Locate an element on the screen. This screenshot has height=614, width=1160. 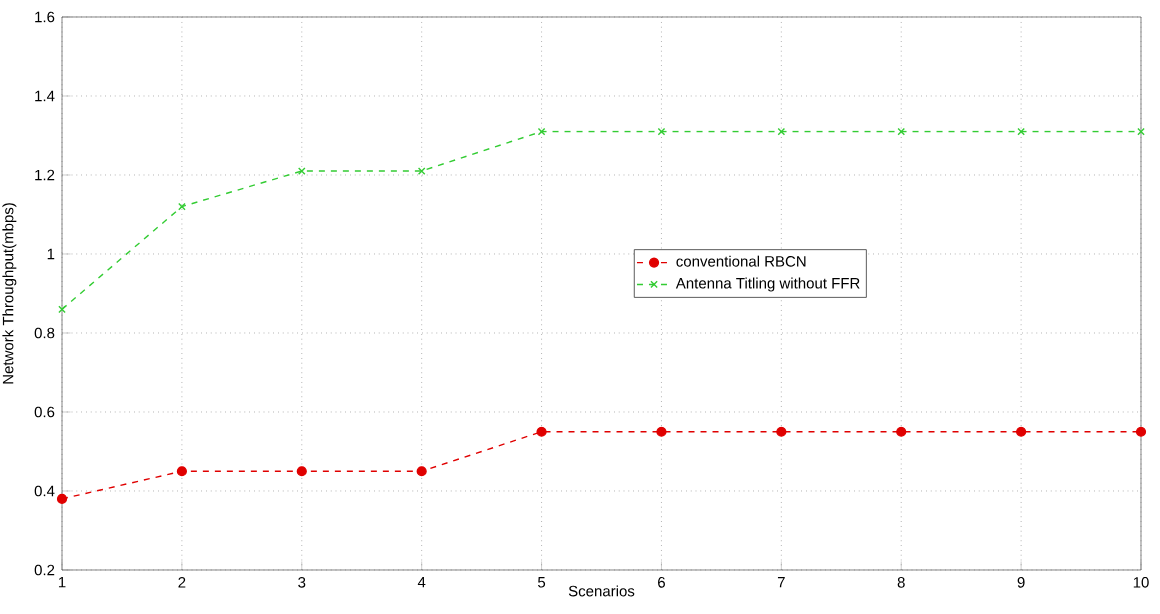
legend-label: conventional RBCN is located at coordinates (741, 261).